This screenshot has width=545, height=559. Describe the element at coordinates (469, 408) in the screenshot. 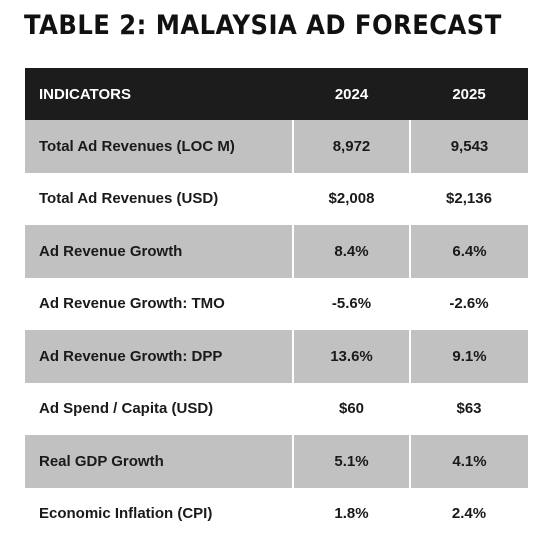

I see `value-2025: $63` at that location.